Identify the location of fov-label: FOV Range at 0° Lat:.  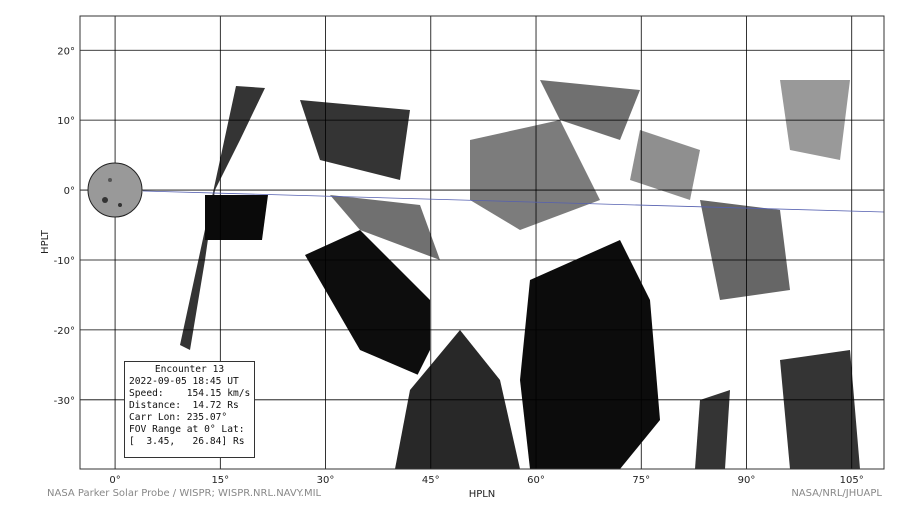
(187, 429).